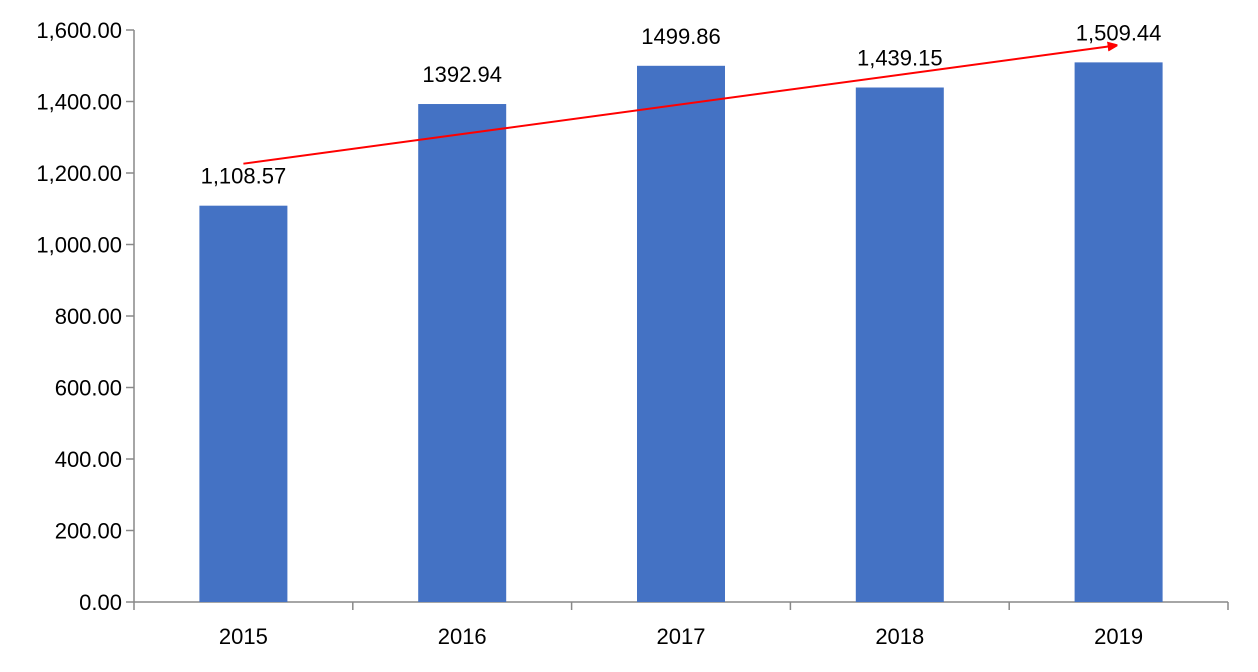 This screenshot has width=1258, height=672. What do you see at coordinates (900, 58) in the screenshot?
I see `data-label-2018: 1,439.15` at bounding box center [900, 58].